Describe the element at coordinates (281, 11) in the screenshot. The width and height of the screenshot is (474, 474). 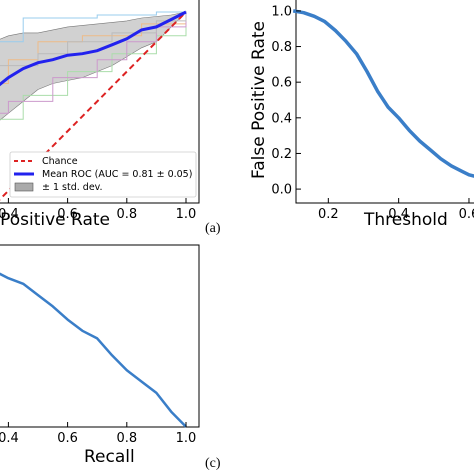
I see `y-tick-label: 1.0` at that location.